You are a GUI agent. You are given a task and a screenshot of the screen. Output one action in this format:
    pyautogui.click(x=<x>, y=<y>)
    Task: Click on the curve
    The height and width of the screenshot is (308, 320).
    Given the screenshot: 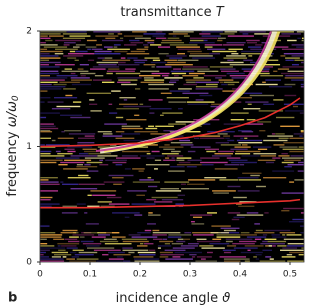 What is the action you would take?
    pyautogui.click(x=170, y=203)
    